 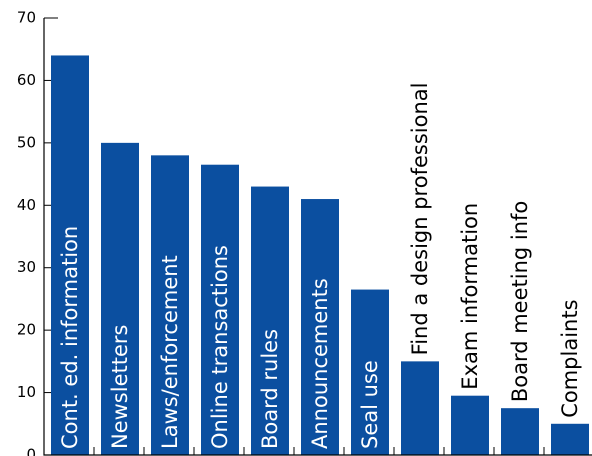 I want to click on y-tick-label: 20, so click(x=26, y=330).